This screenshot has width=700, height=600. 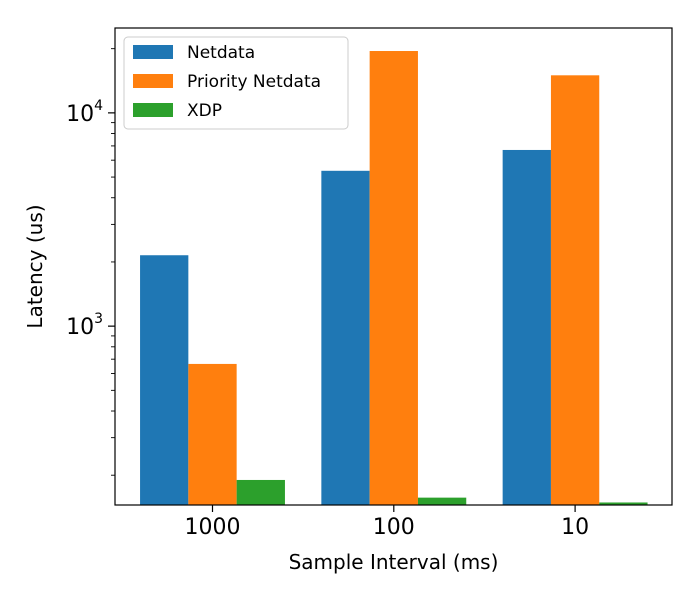 What do you see at coordinates (394, 562) in the screenshot?
I see `x-axis-label: Sample Interval (ms)` at bounding box center [394, 562].